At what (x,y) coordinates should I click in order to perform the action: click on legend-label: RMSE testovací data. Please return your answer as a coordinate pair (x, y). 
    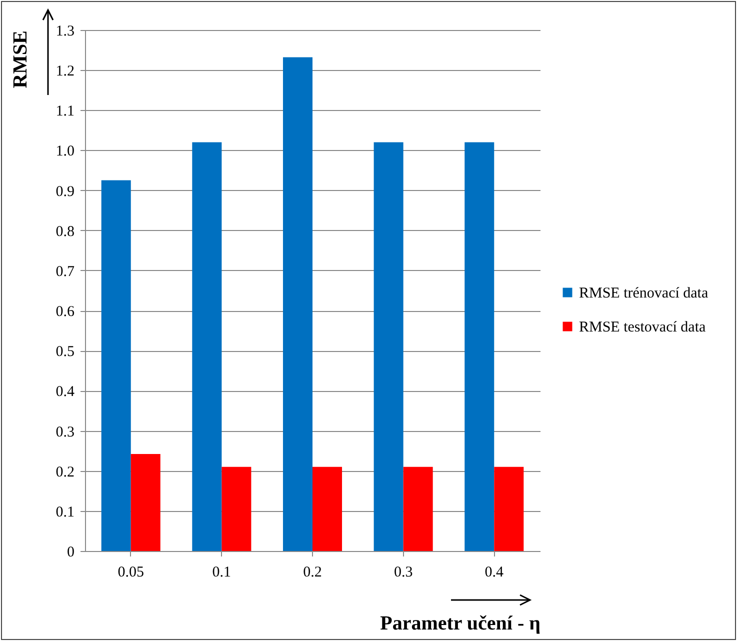
    Looking at the image, I should click on (642, 328).